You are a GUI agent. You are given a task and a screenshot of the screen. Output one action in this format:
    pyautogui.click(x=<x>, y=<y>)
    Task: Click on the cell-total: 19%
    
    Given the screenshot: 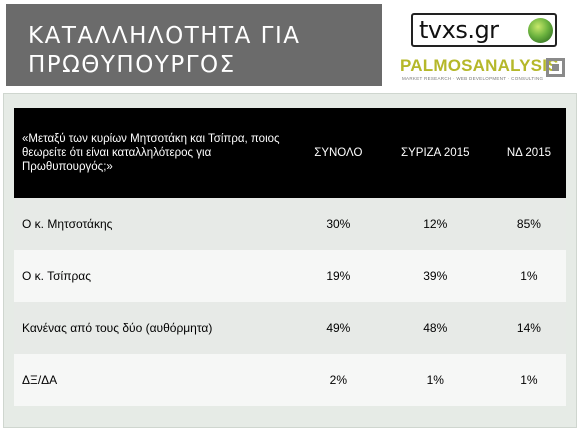 What is the action you would take?
    pyautogui.click(x=338, y=276)
    